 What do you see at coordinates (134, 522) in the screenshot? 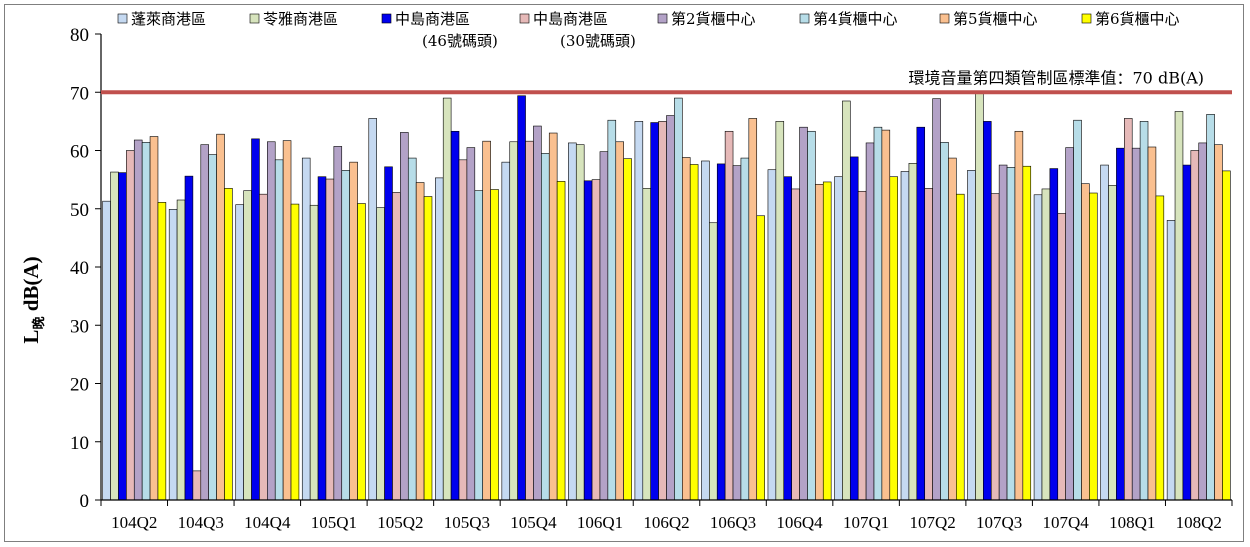
I see `x-tick-label: 104Q2` at bounding box center [134, 522].